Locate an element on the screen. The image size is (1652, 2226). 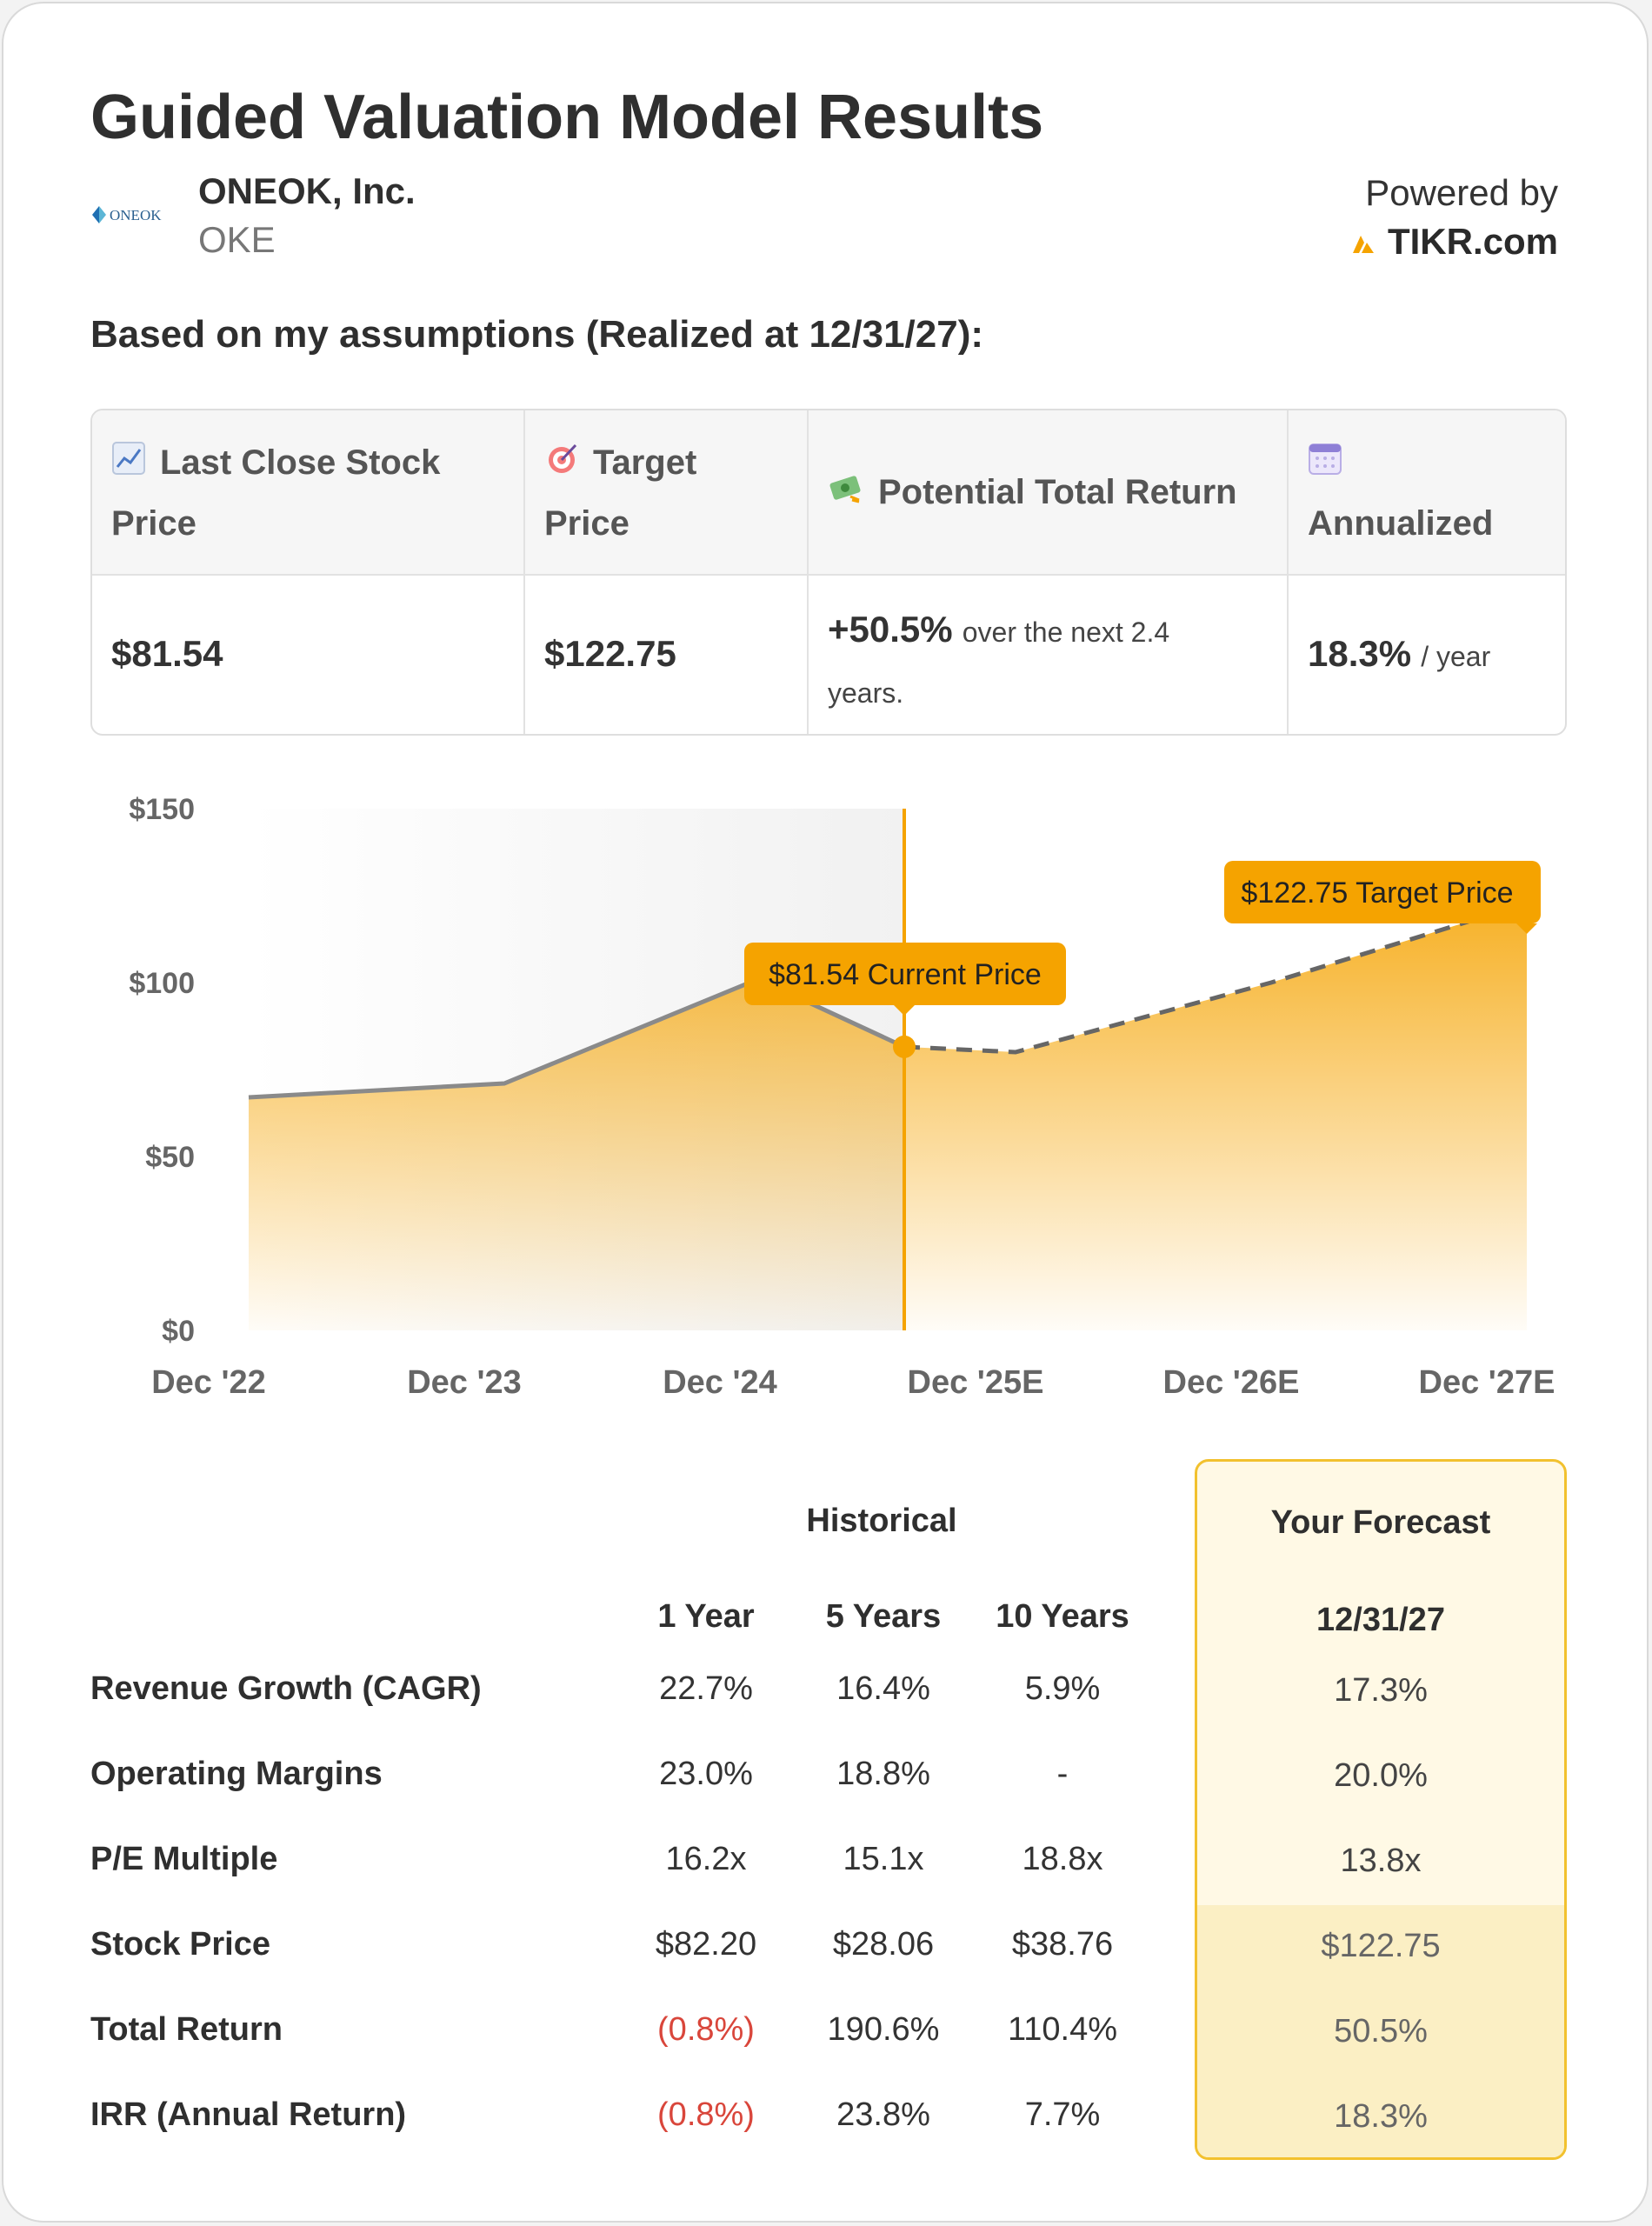
metric-label: IRR (Annual Return) is located at coordinates (248, 2114).